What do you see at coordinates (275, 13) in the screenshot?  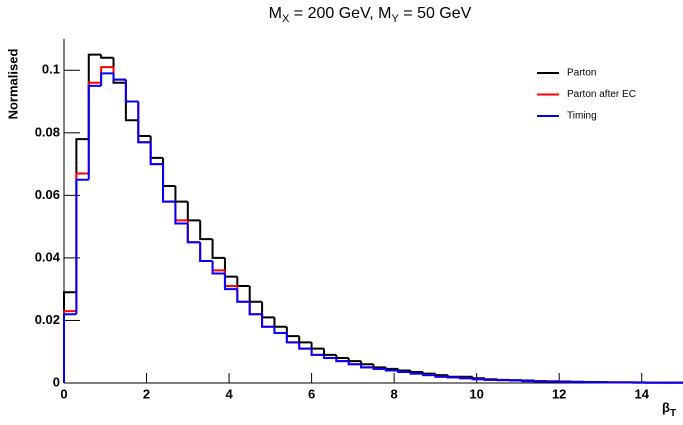 I see `title-part: M` at bounding box center [275, 13].